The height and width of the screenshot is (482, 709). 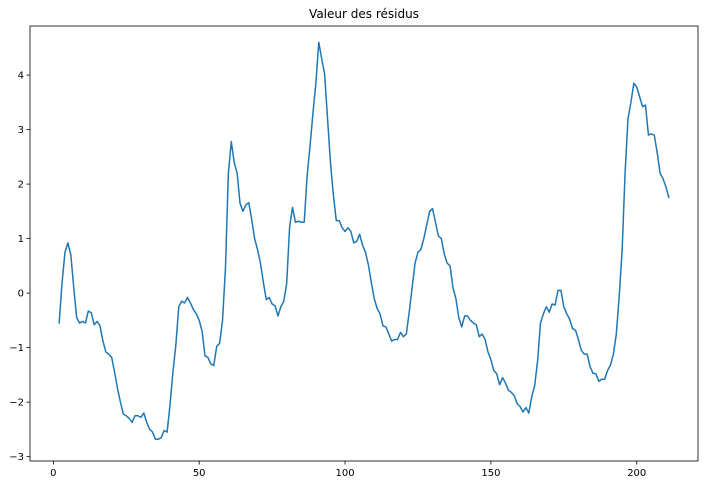 I want to click on y-tick-label: −3, so click(x=16, y=457).